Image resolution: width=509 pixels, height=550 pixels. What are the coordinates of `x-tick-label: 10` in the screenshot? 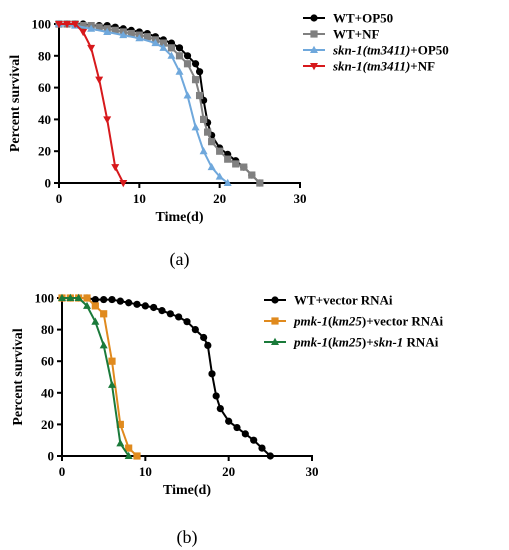 It's located at (139, 198).